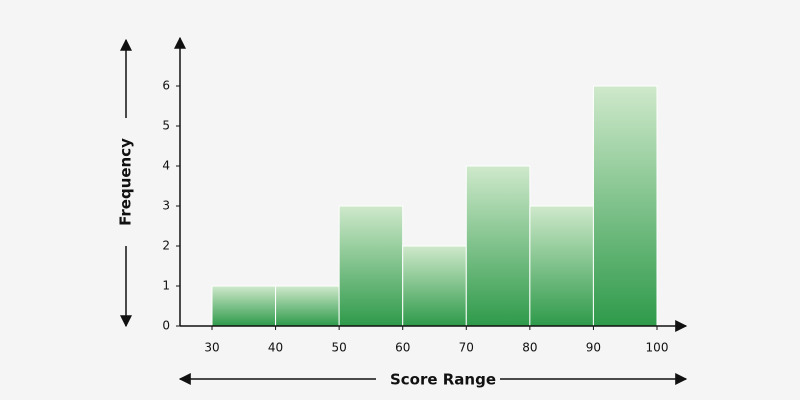 This screenshot has height=400, width=800. What do you see at coordinates (166, 126) in the screenshot?
I see `y-tick-label: 5` at bounding box center [166, 126].